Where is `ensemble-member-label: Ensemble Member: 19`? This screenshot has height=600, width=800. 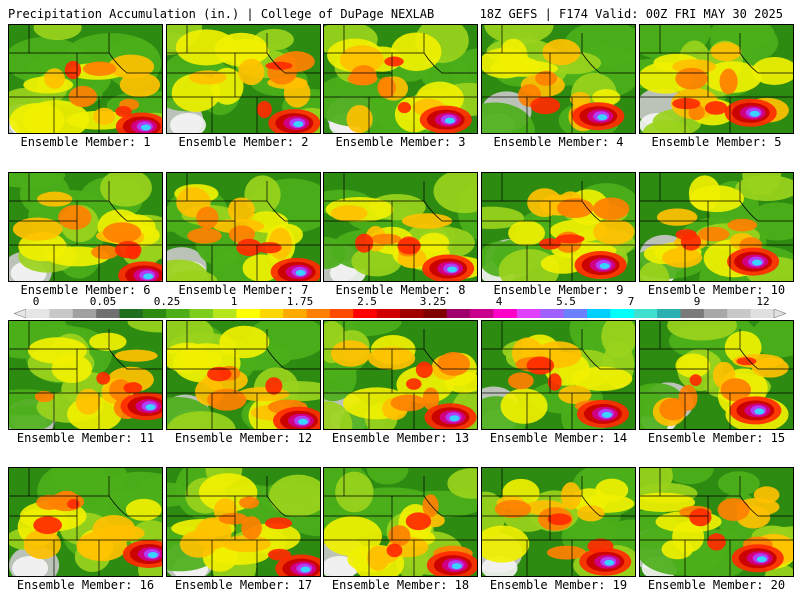 ensemble-member-label: Ensemble Member: 19 is located at coordinates (558, 585).